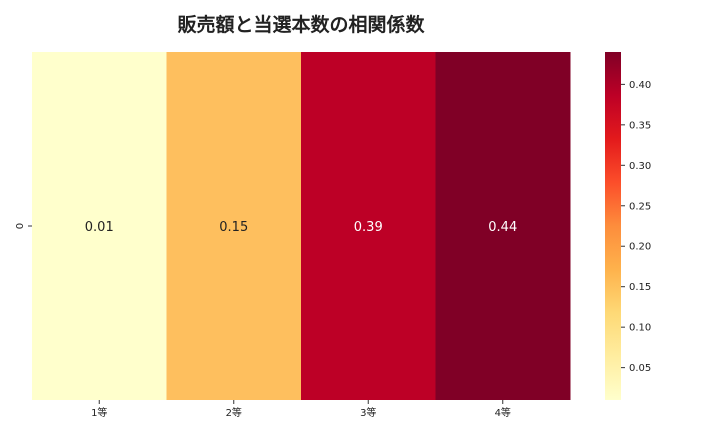 This screenshot has height=432, width=720. What do you see at coordinates (640, 287) in the screenshot?
I see `colorbar-tick-label: 0.15` at bounding box center [640, 287].